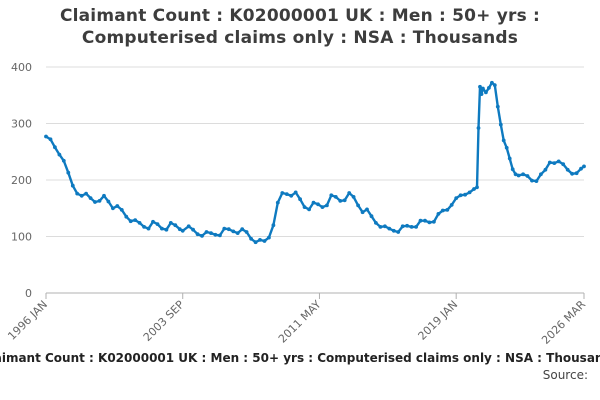 This screenshot has width=600, height=400. Describe the element at coordinates (28, 293) in the screenshot. I see `y-tick-label: 0` at that location.